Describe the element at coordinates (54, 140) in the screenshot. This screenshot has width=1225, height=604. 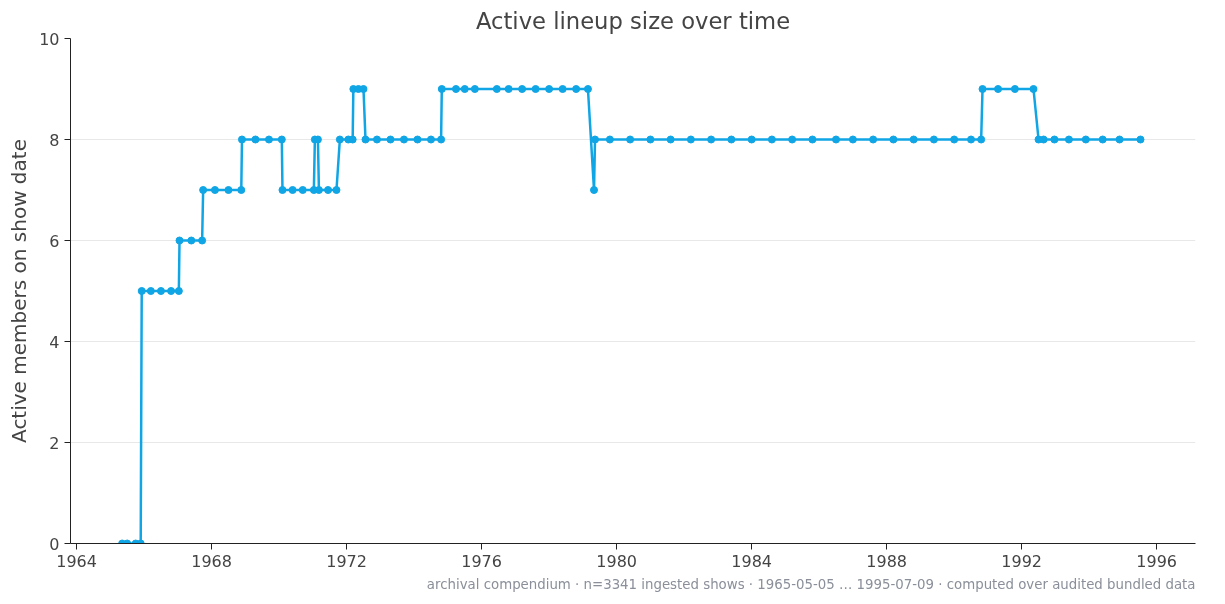
I see `y-tick-label: 8` at that location.